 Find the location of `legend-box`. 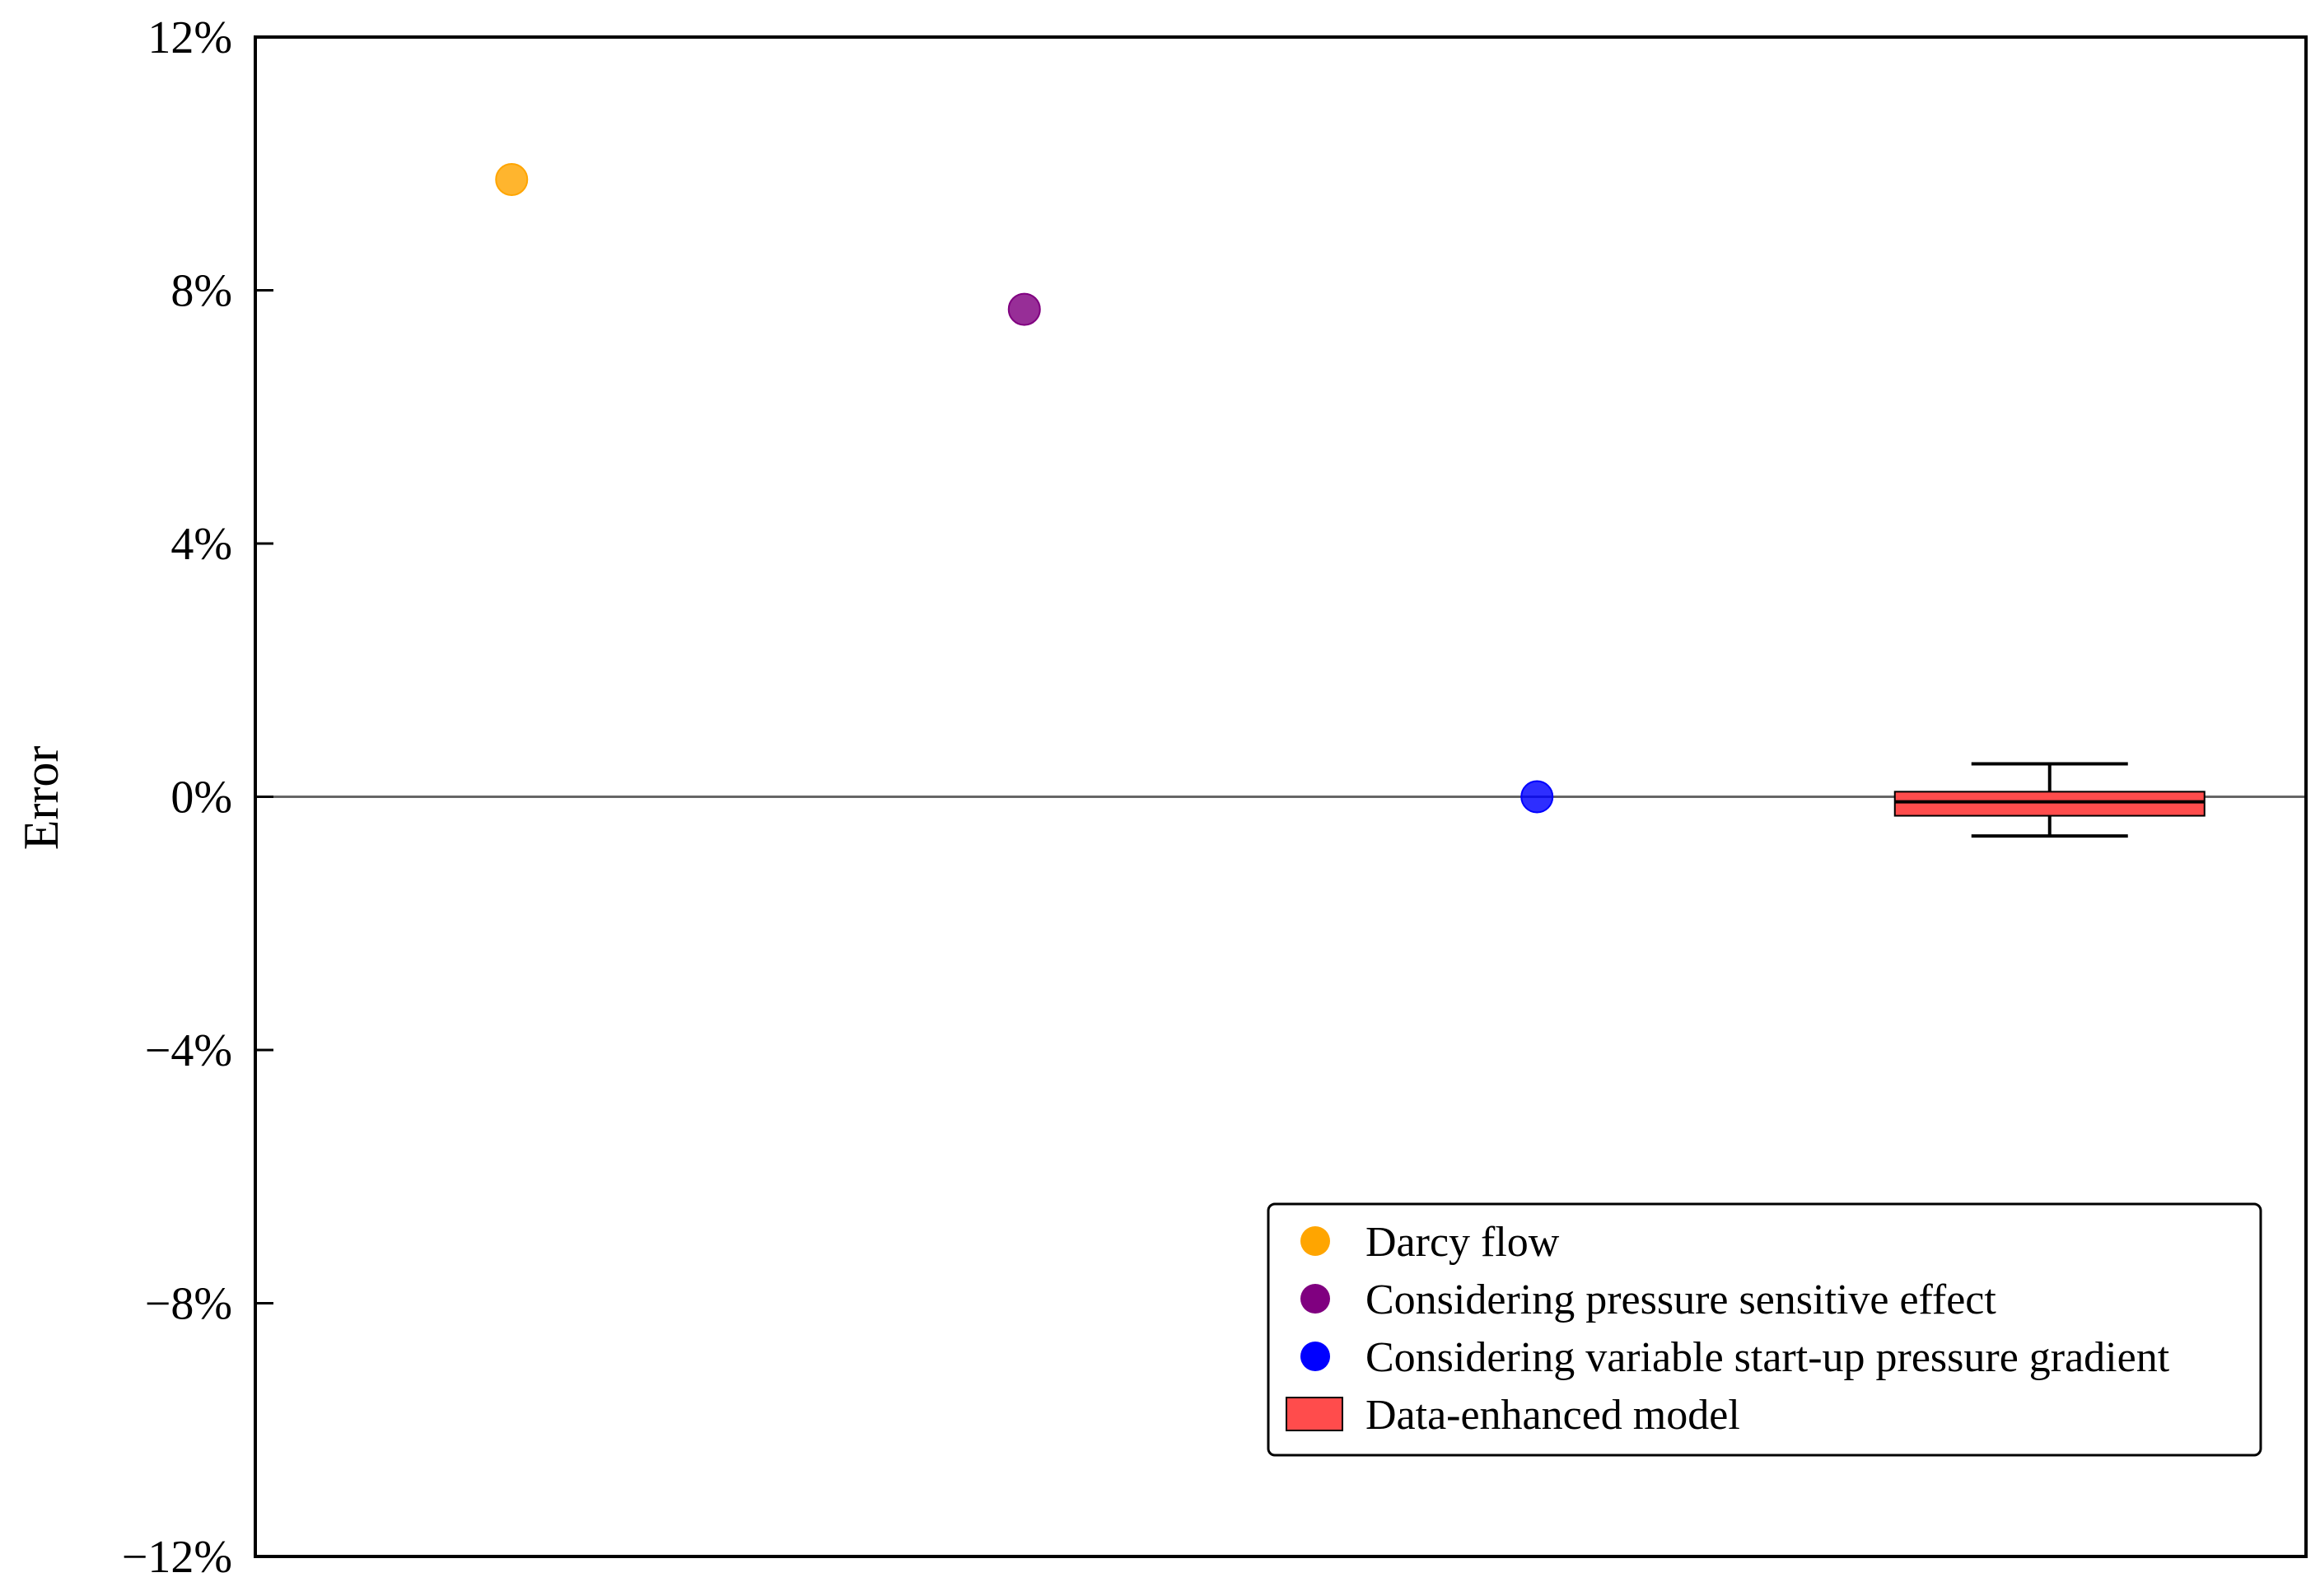

legend-box is located at coordinates (1764, 1329).